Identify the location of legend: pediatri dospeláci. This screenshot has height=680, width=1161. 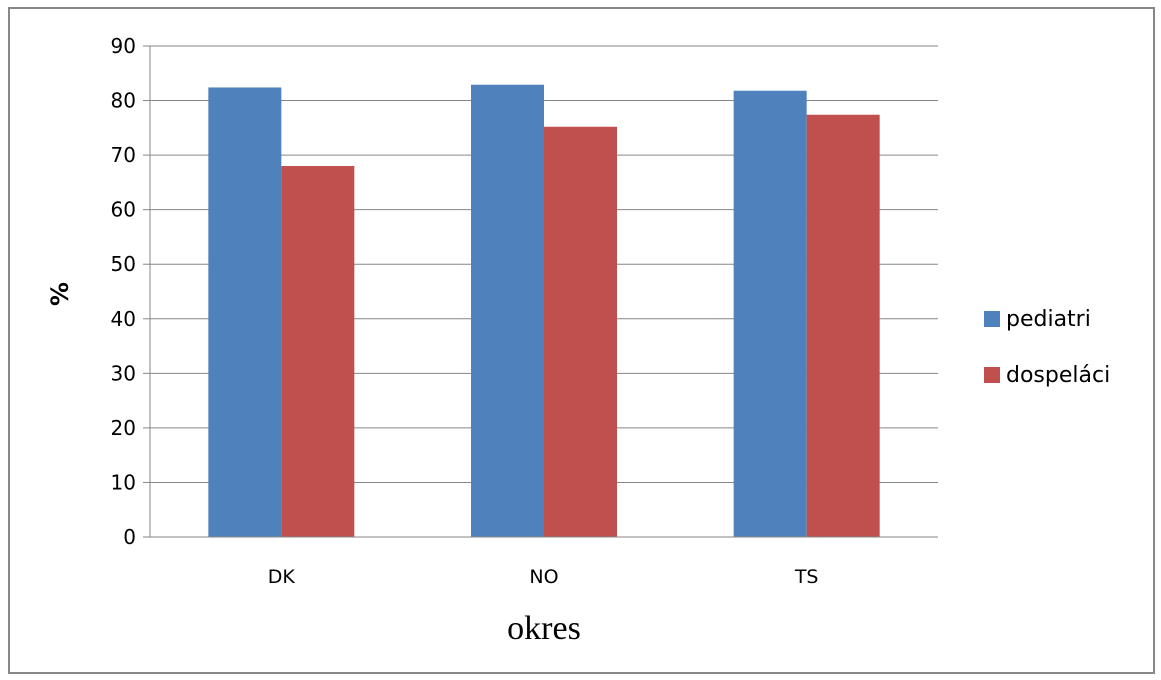
(1047, 347).